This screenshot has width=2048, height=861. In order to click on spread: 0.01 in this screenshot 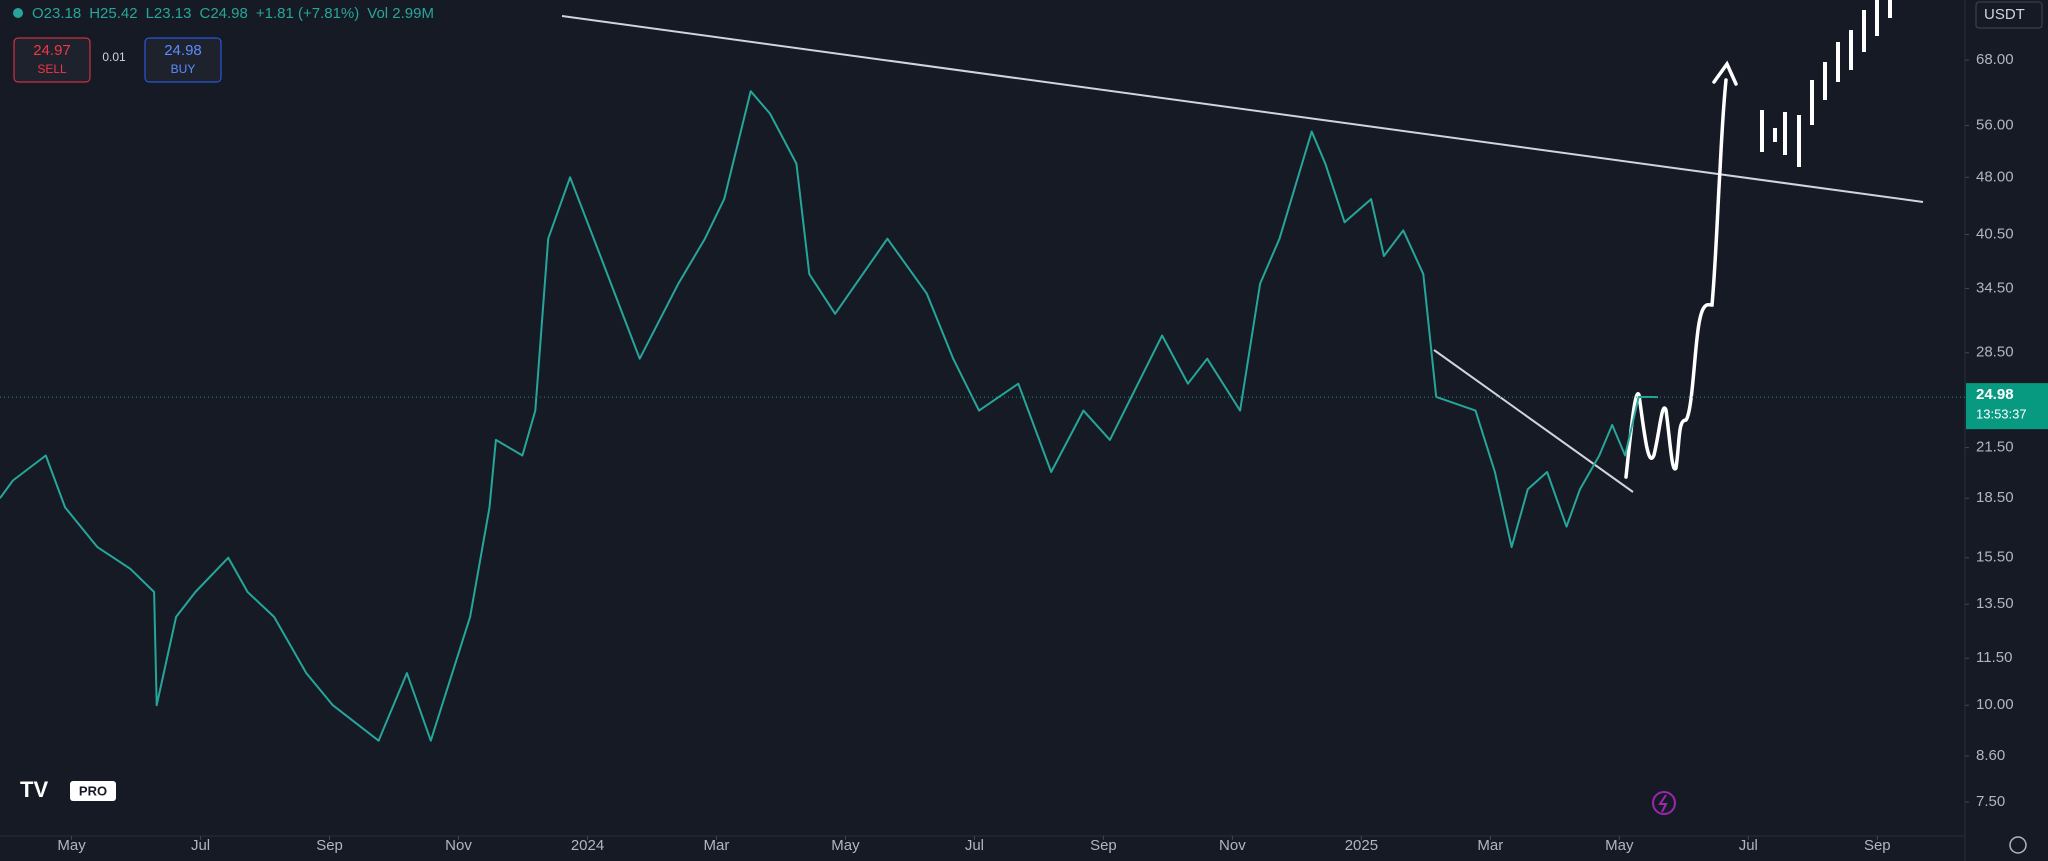, I will do `click(114, 57)`.